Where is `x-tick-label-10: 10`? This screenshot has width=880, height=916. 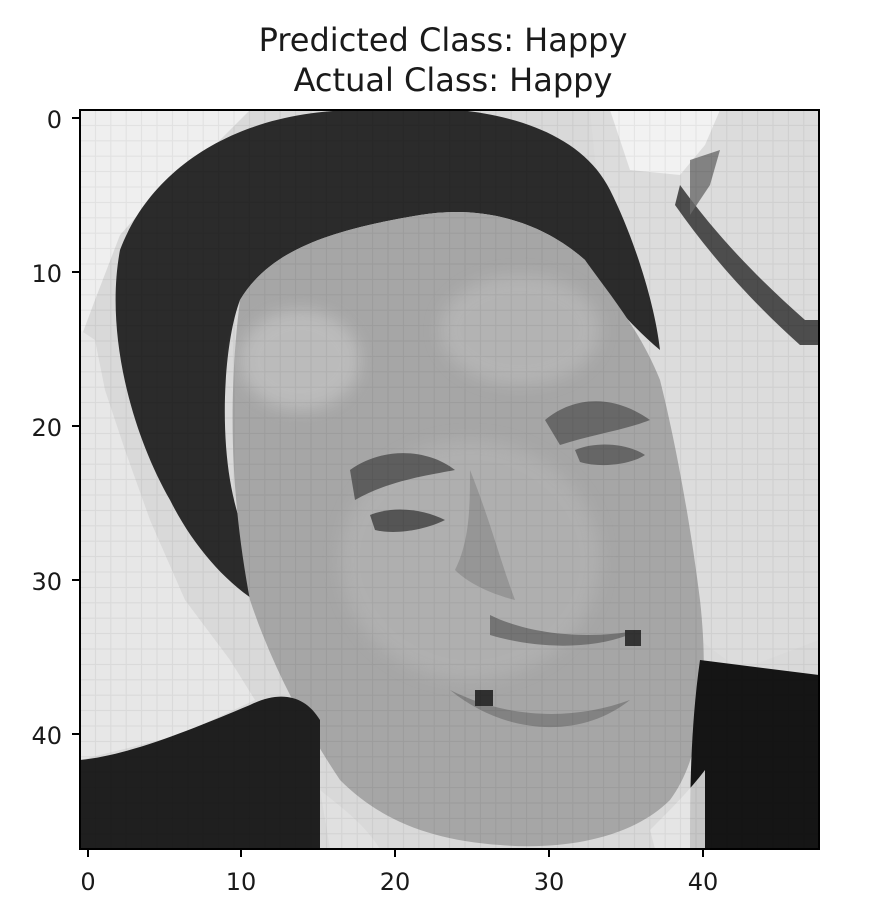
x-tick-label-10: 10 is located at coordinates (241, 882).